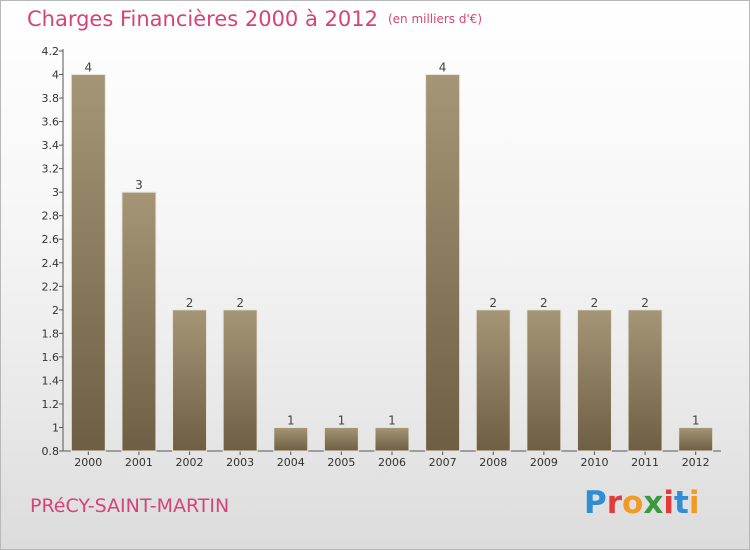 This screenshot has width=750, height=550. What do you see at coordinates (55, 192) in the screenshot?
I see `y-tick-label: 3` at bounding box center [55, 192].